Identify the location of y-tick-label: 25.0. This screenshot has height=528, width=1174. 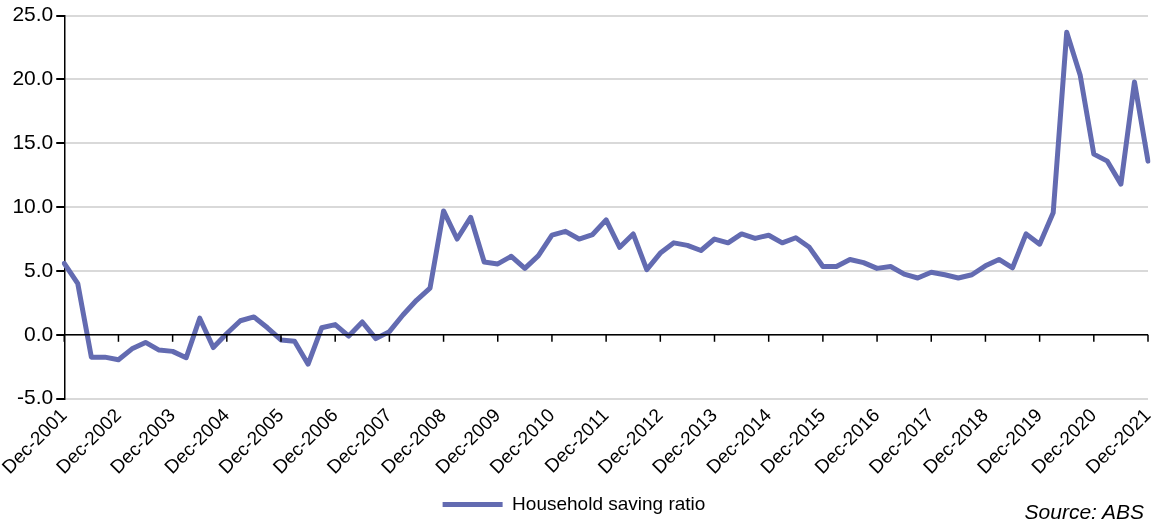
(33, 14).